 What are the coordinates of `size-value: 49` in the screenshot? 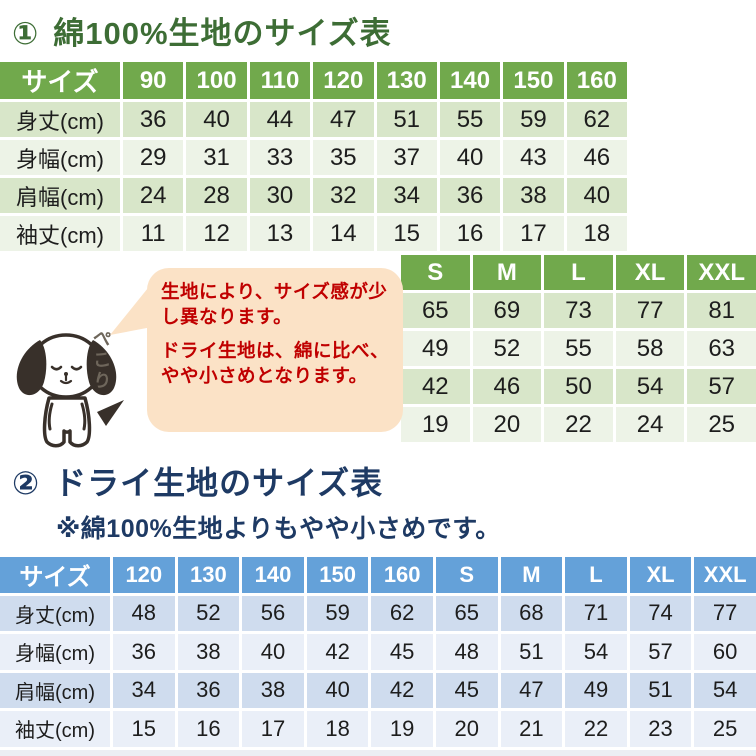 It's located at (596, 690).